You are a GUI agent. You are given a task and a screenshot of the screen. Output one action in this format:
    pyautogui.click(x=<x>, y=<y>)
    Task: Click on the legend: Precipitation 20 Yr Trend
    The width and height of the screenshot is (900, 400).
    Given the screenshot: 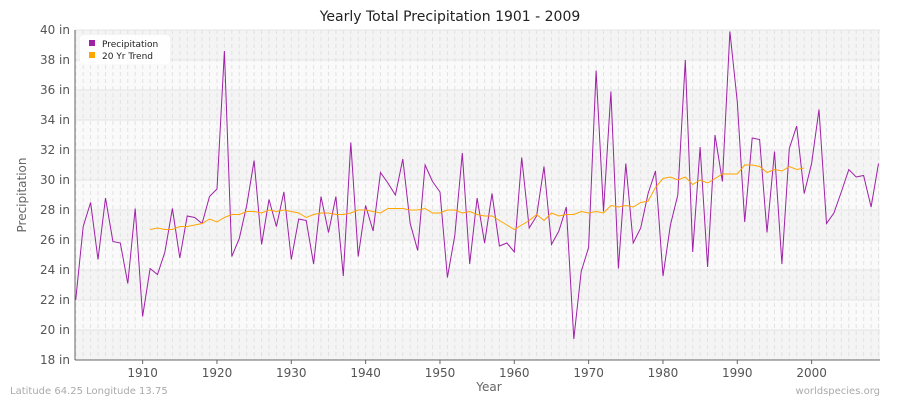 What is the action you would take?
    pyautogui.click(x=125, y=49)
    